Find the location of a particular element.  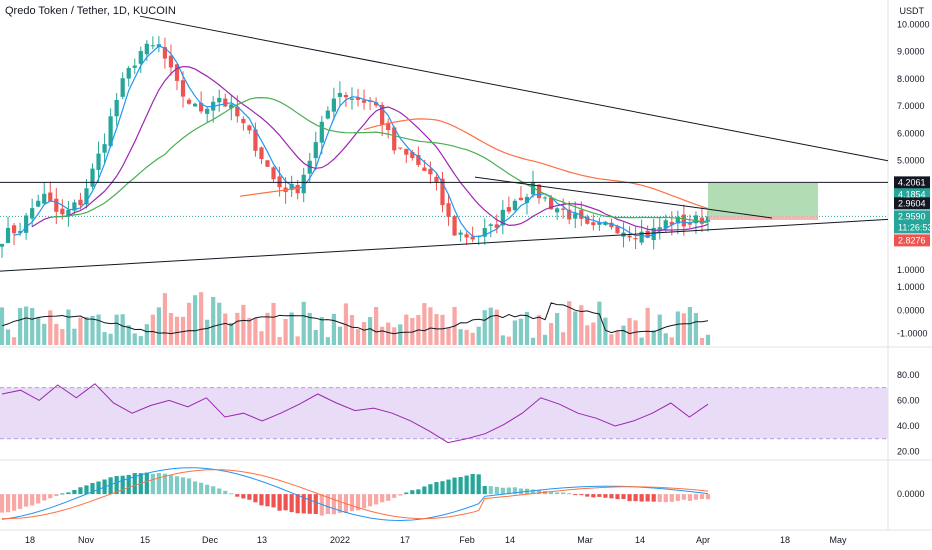

price-tick-label: 6.0000 is located at coordinates (911, 133).